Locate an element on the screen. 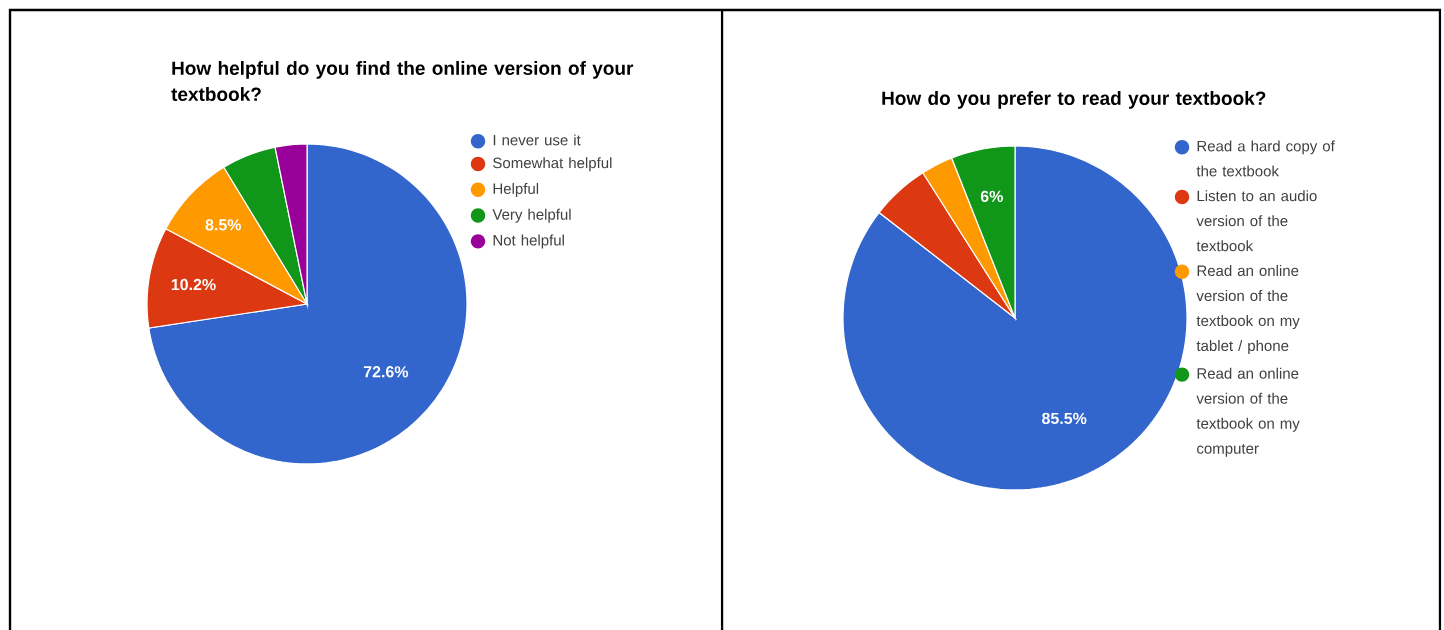  legend-label: Read an online version of the textbook on my tablet / phone is located at coordinates (1248, 309).